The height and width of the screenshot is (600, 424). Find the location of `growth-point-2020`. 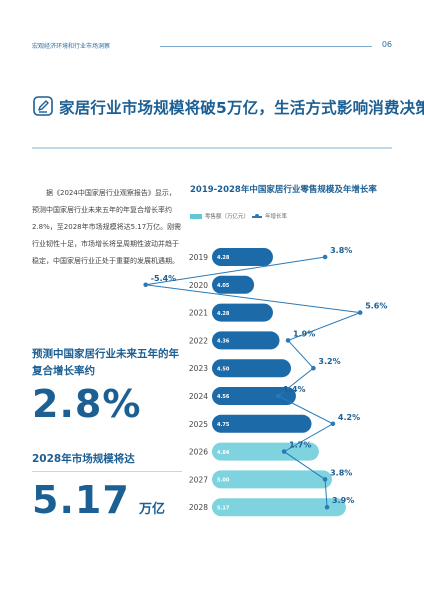

growth-point-2020 is located at coordinates (145, 285).